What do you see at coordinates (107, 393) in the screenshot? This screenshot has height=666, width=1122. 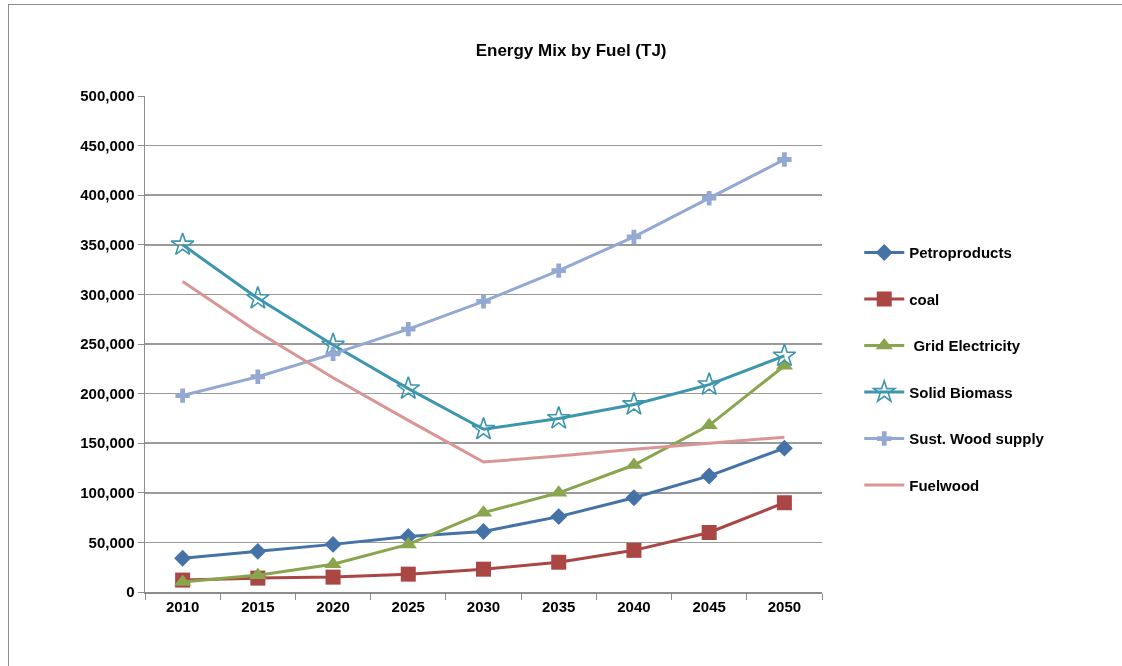 I see `y-tick-label: 200,000` at bounding box center [107, 393].